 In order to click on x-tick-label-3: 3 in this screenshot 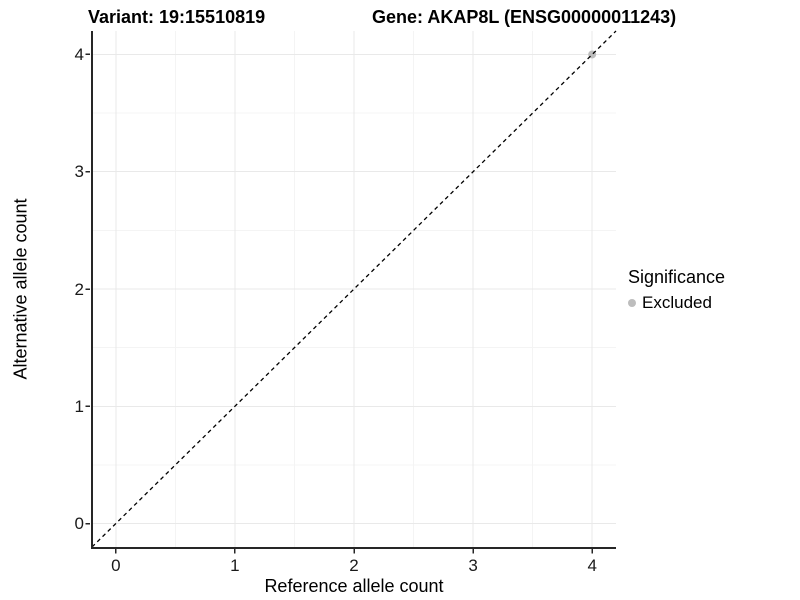, I will do `click(473, 565)`.